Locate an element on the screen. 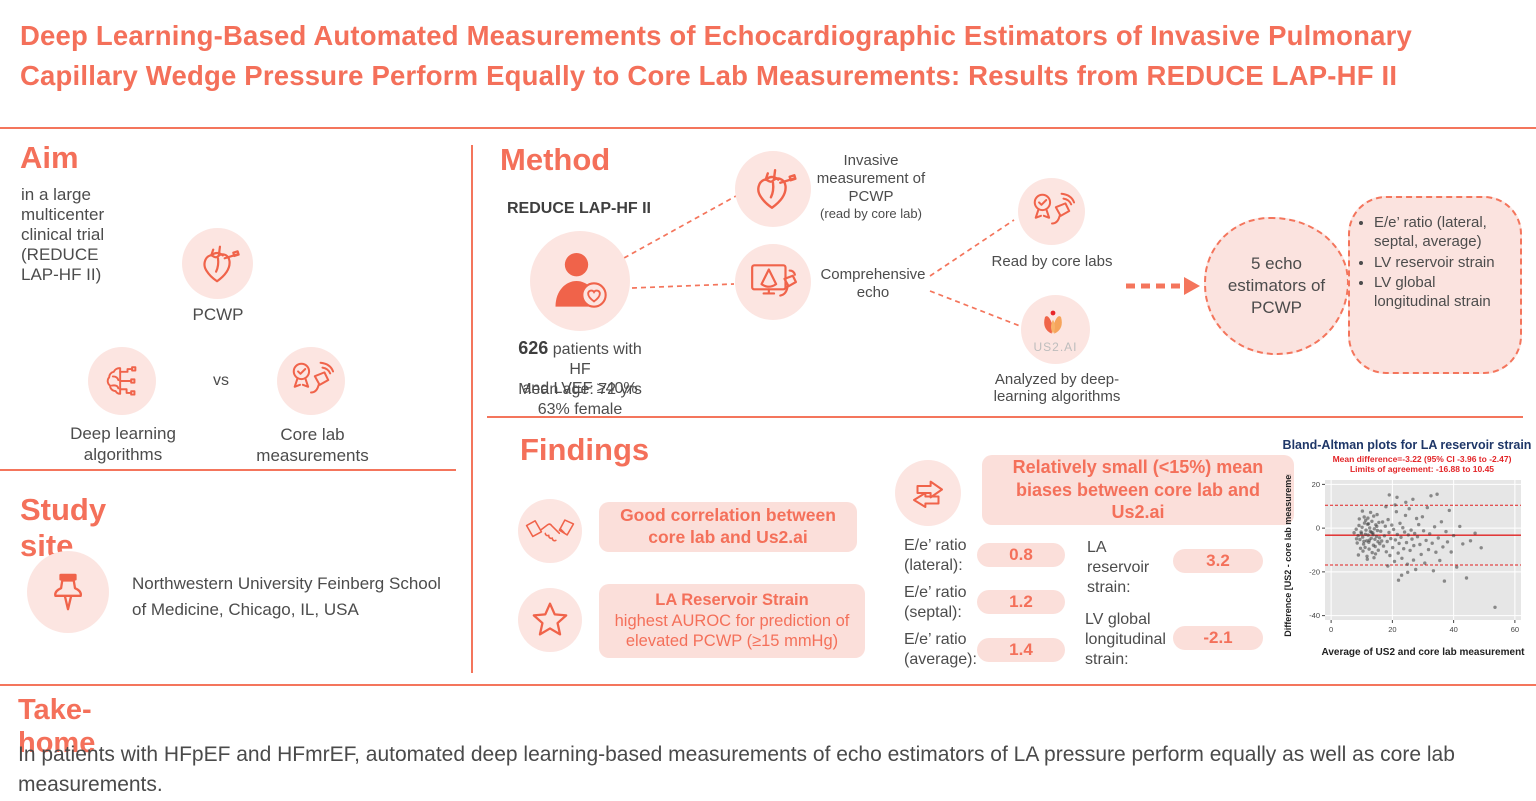 Image resolution: width=1536 pixels, height=801 pixels. svg-text:Difference [US2 - core lab mea: Difference [US2 - core lab measurement] is located at coordinates (1288, 555).